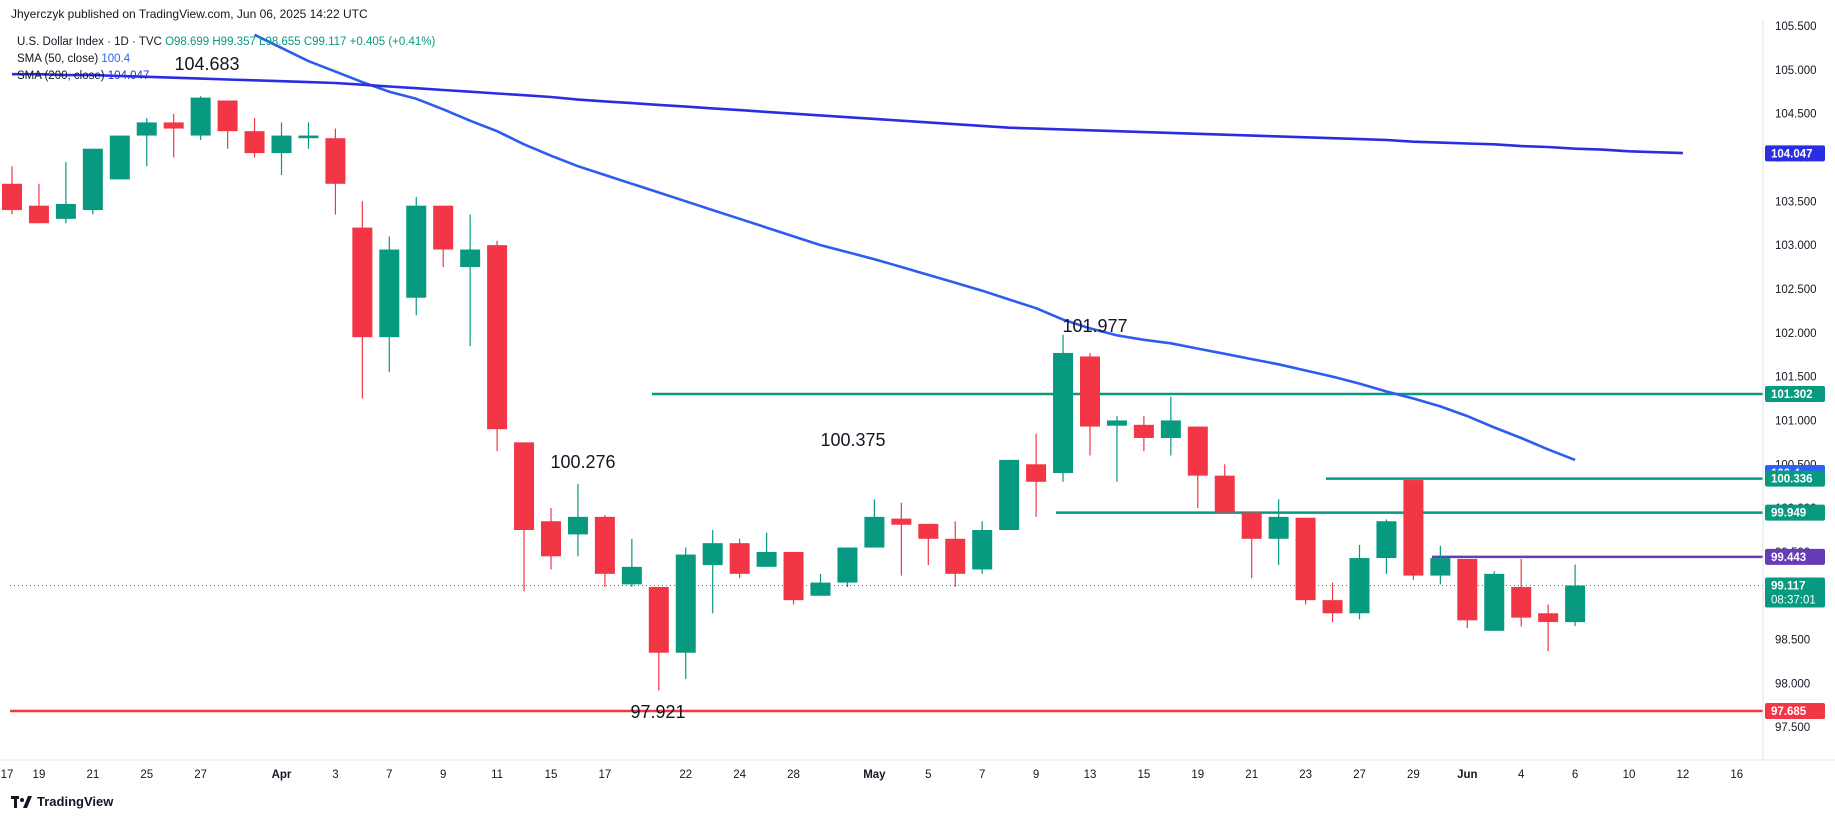  I want to click on sma50-label: SMA (50, close), so click(58, 59).